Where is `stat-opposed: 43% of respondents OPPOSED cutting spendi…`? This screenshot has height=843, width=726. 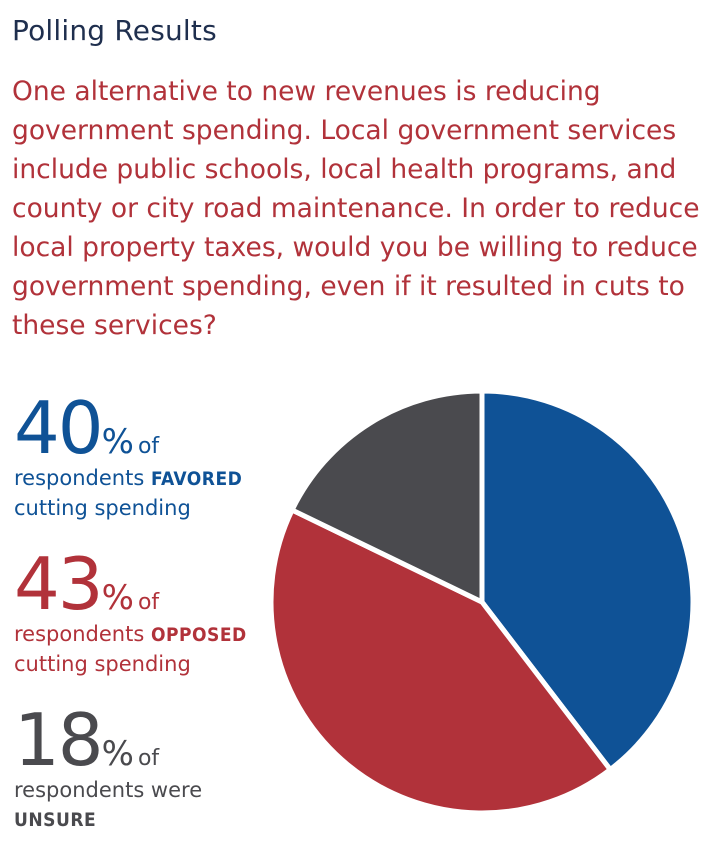
stat-opposed: 43% of respondents OPPOSED cutting spendi… is located at coordinates (130, 613).